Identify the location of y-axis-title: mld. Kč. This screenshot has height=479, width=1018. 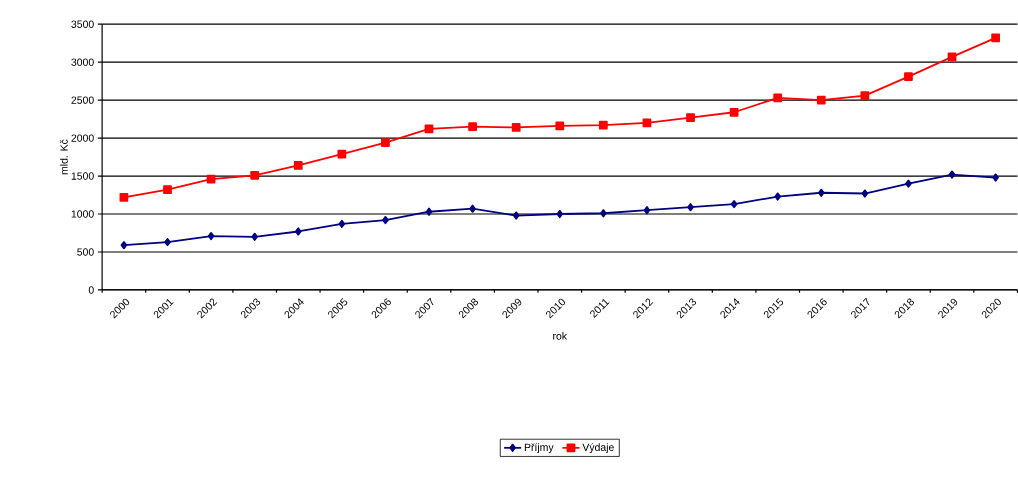
(64, 157).